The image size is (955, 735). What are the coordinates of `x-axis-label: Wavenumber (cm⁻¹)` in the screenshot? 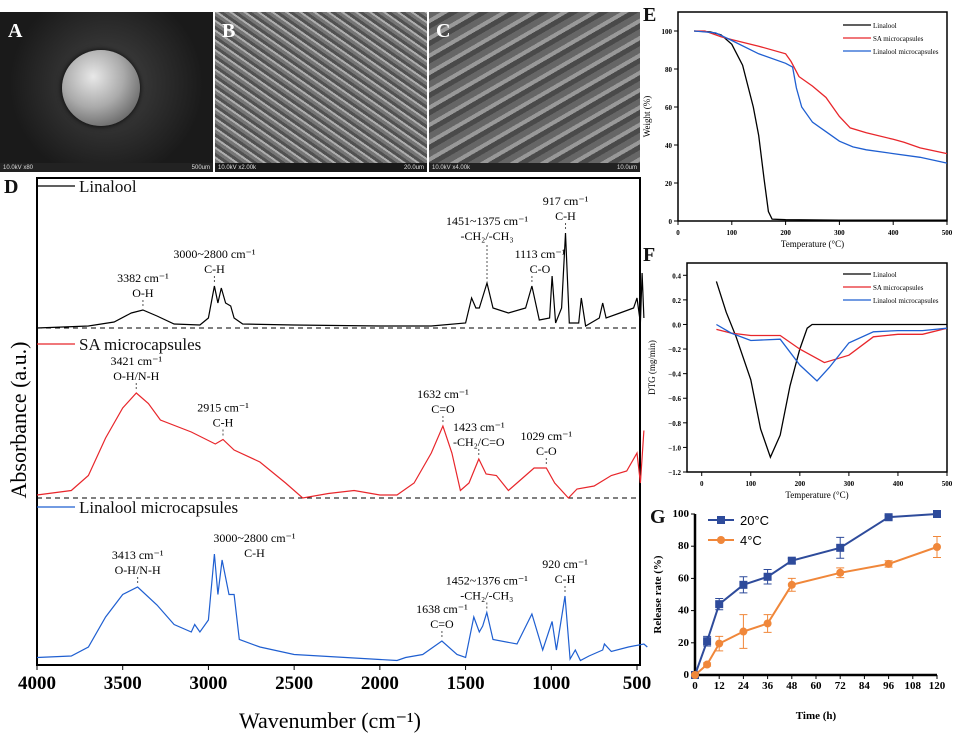 It's located at (330, 720).